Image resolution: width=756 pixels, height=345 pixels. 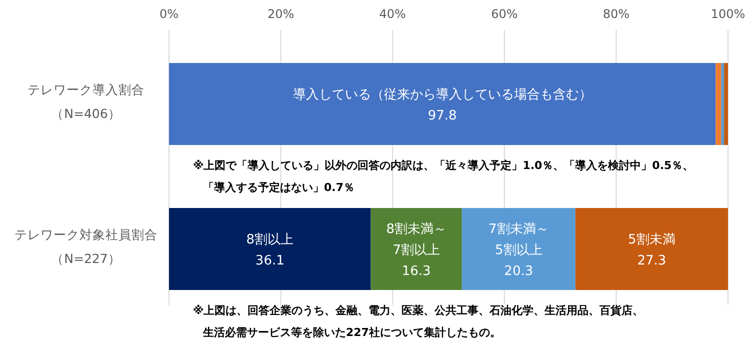 I want to click on data-label: 27.3, so click(x=651, y=261).